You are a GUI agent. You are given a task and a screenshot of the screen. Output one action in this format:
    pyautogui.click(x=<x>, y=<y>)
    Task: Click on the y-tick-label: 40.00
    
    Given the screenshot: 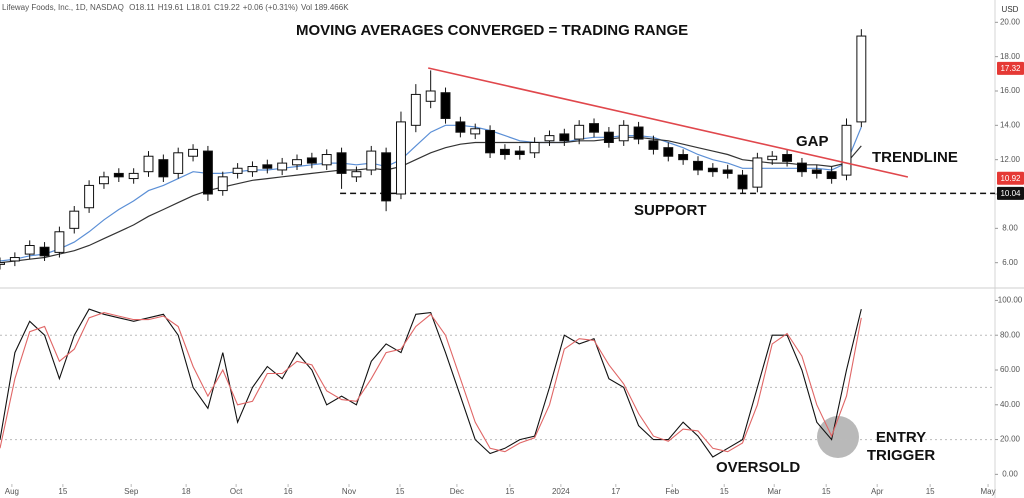 What is the action you would take?
    pyautogui.click(x=1010, y=404)
    